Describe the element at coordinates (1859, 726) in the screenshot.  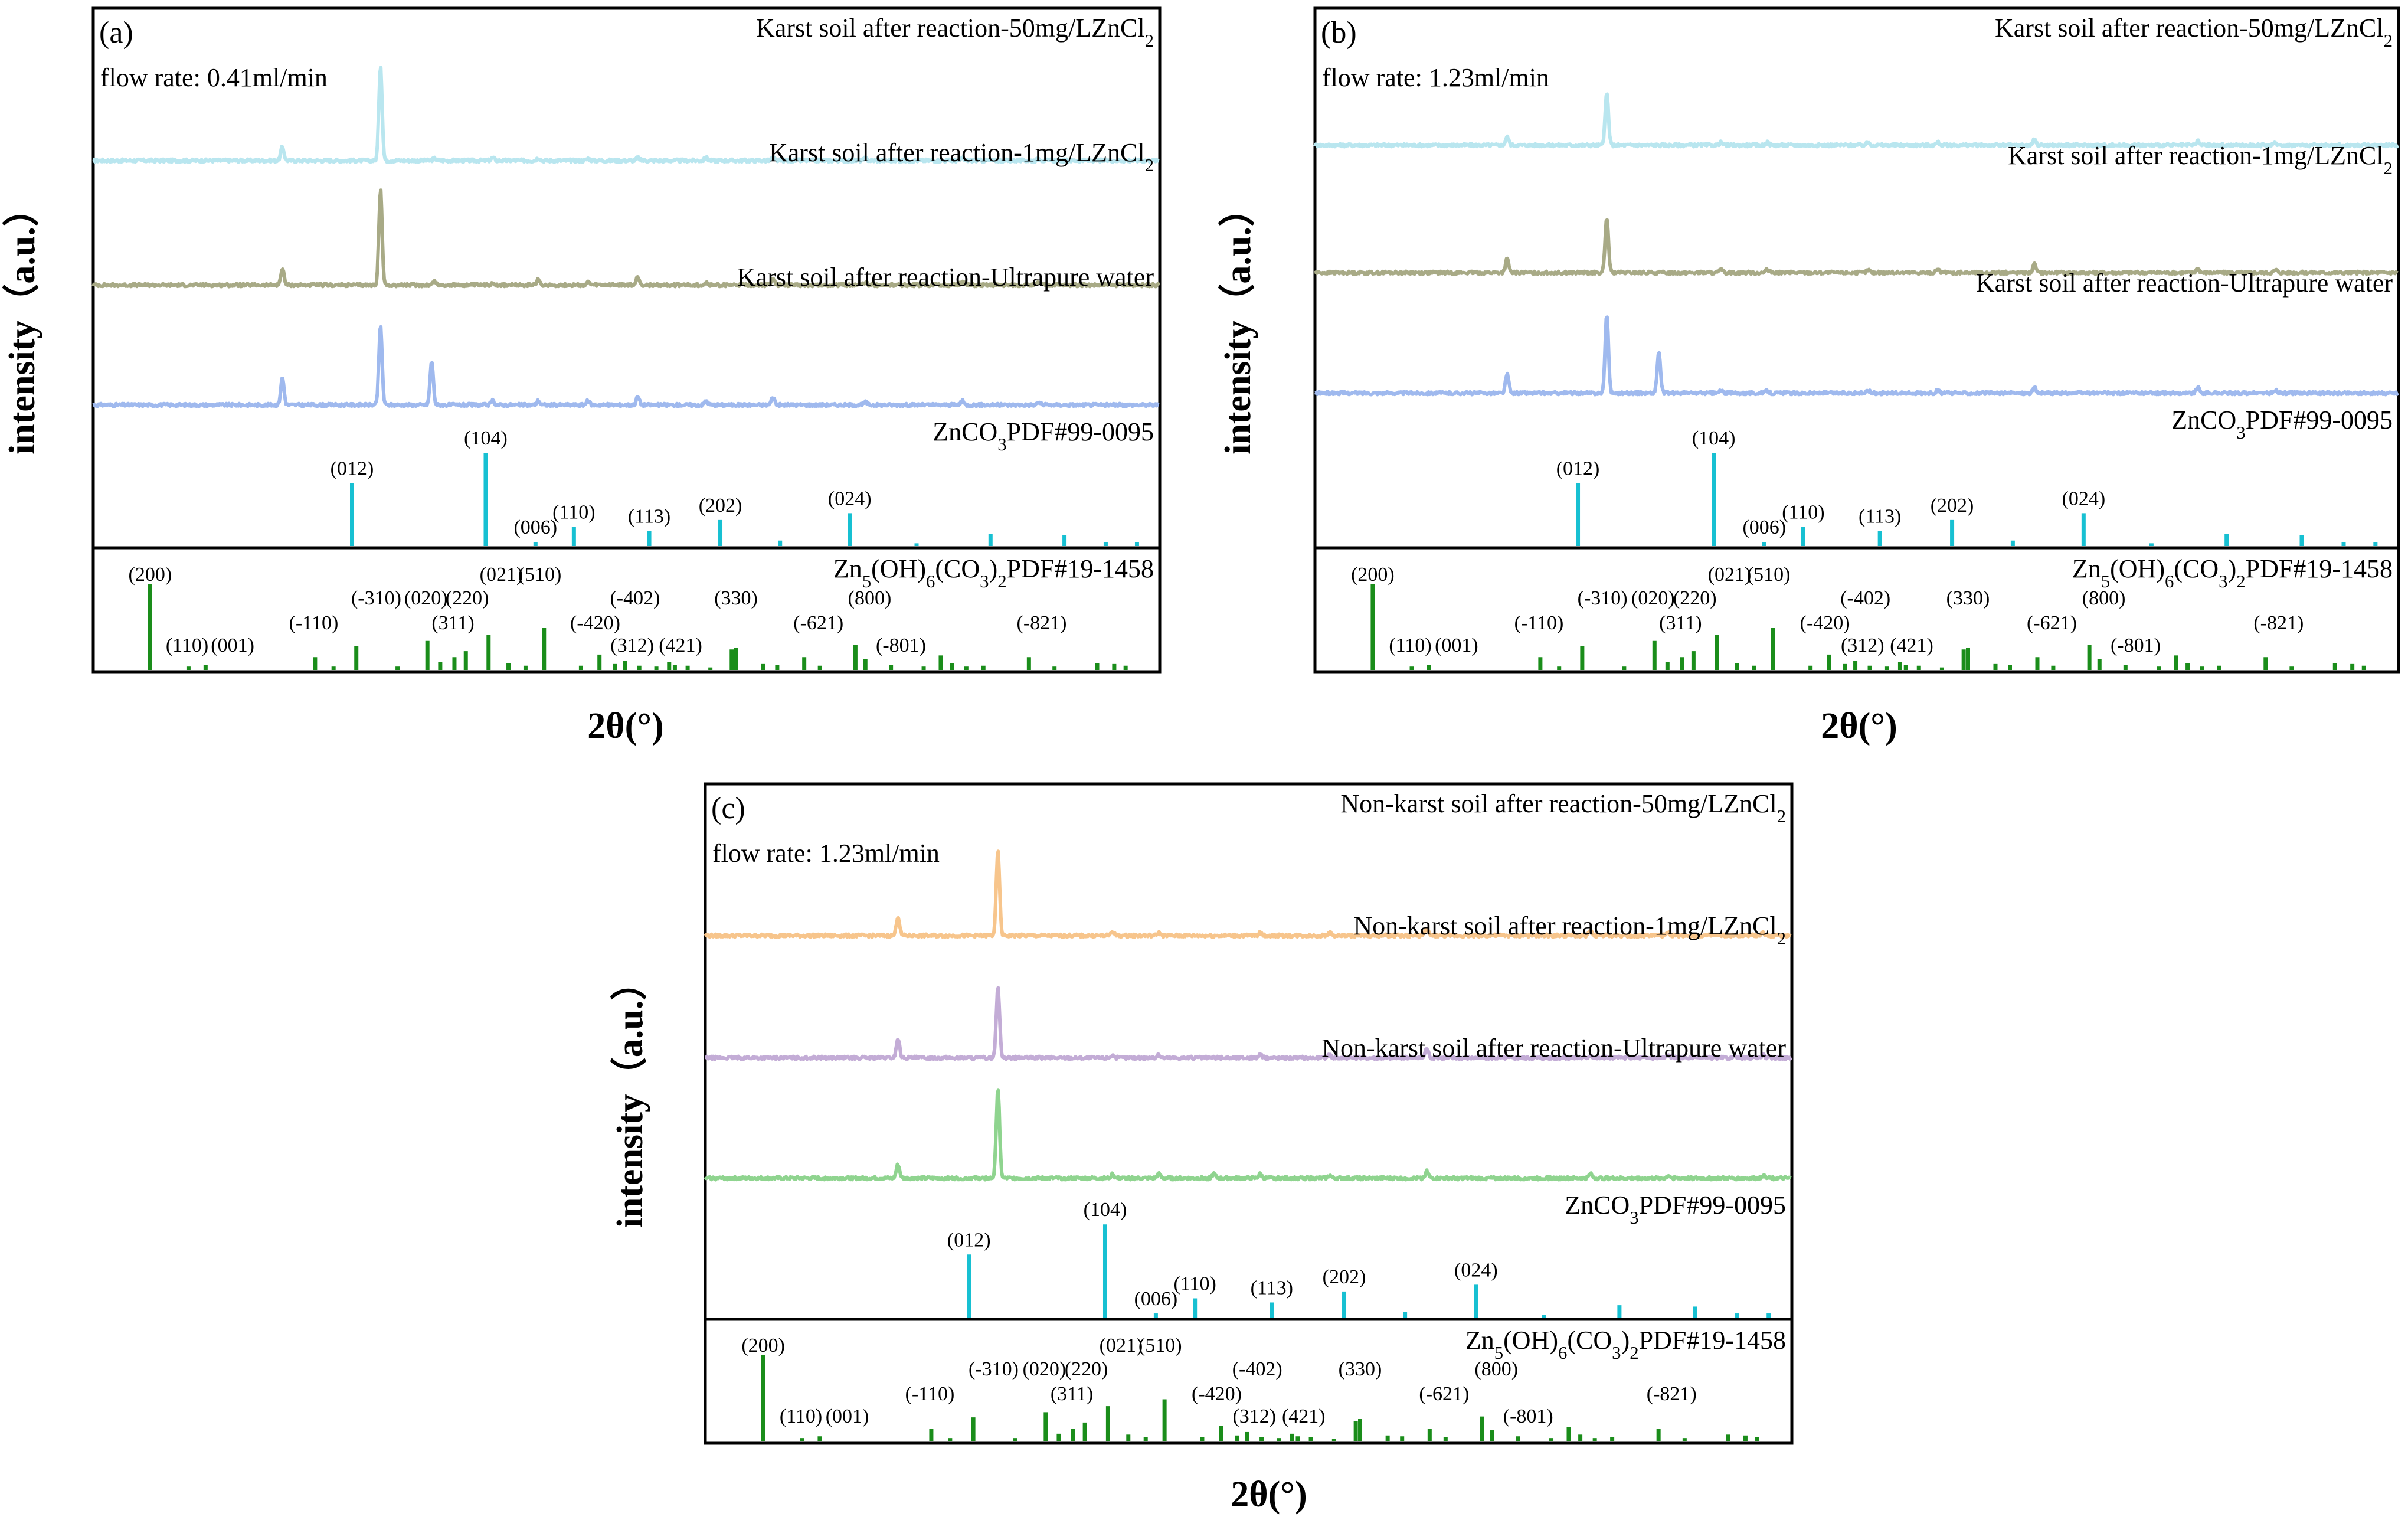
I see `x-axis-label: 2θ(°)` at that location.